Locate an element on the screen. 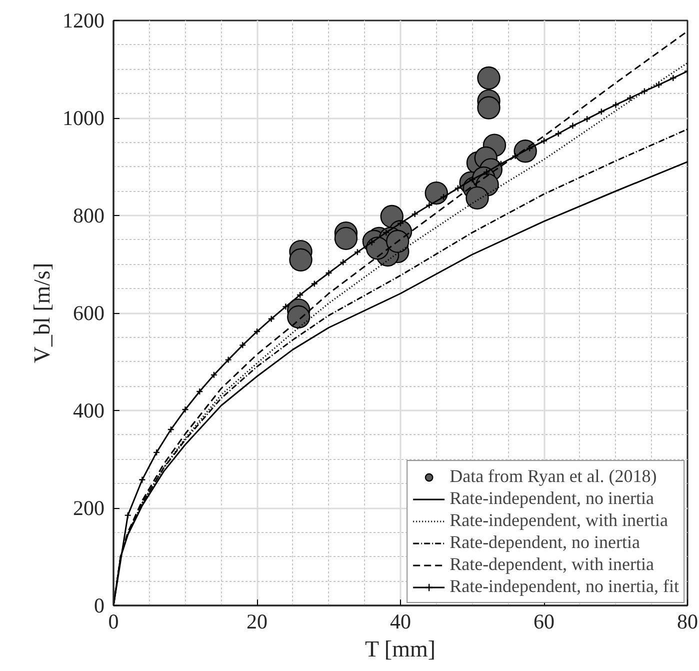 The image size is (699, 671). x-tick-label: 80 is located at coordinates (687, 622).